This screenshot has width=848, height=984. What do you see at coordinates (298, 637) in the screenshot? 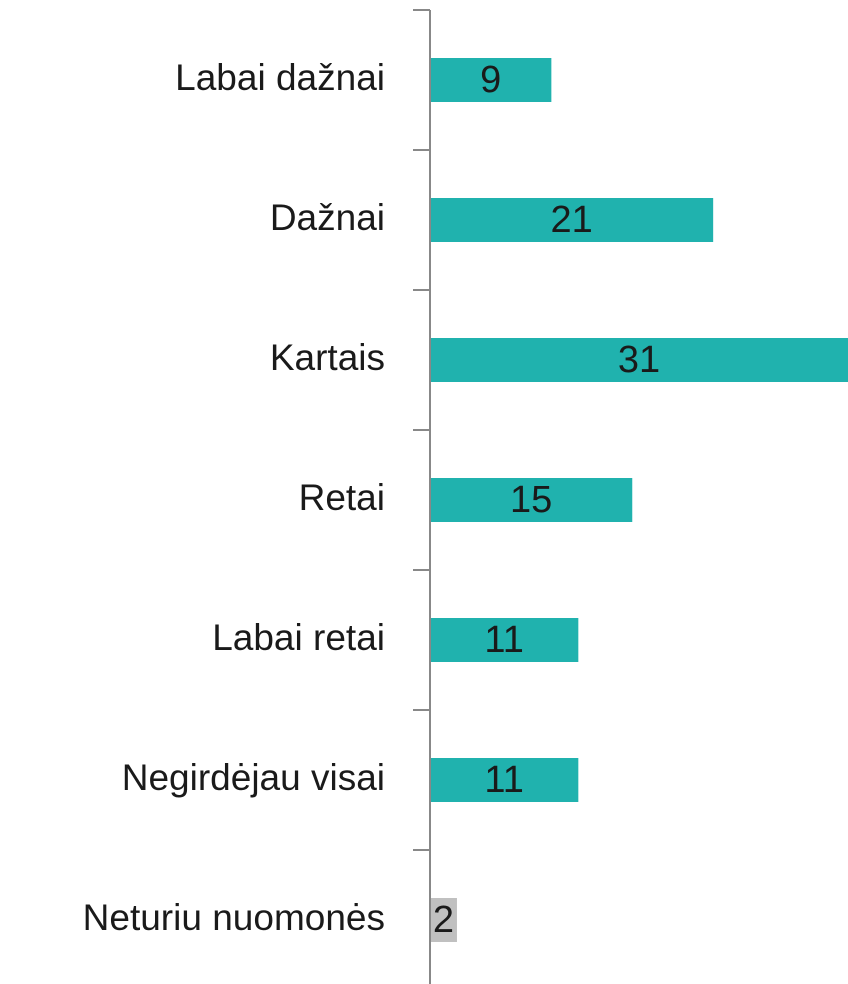
I see `y-tick-label: Labai retai` at bounding box center [298, 637].